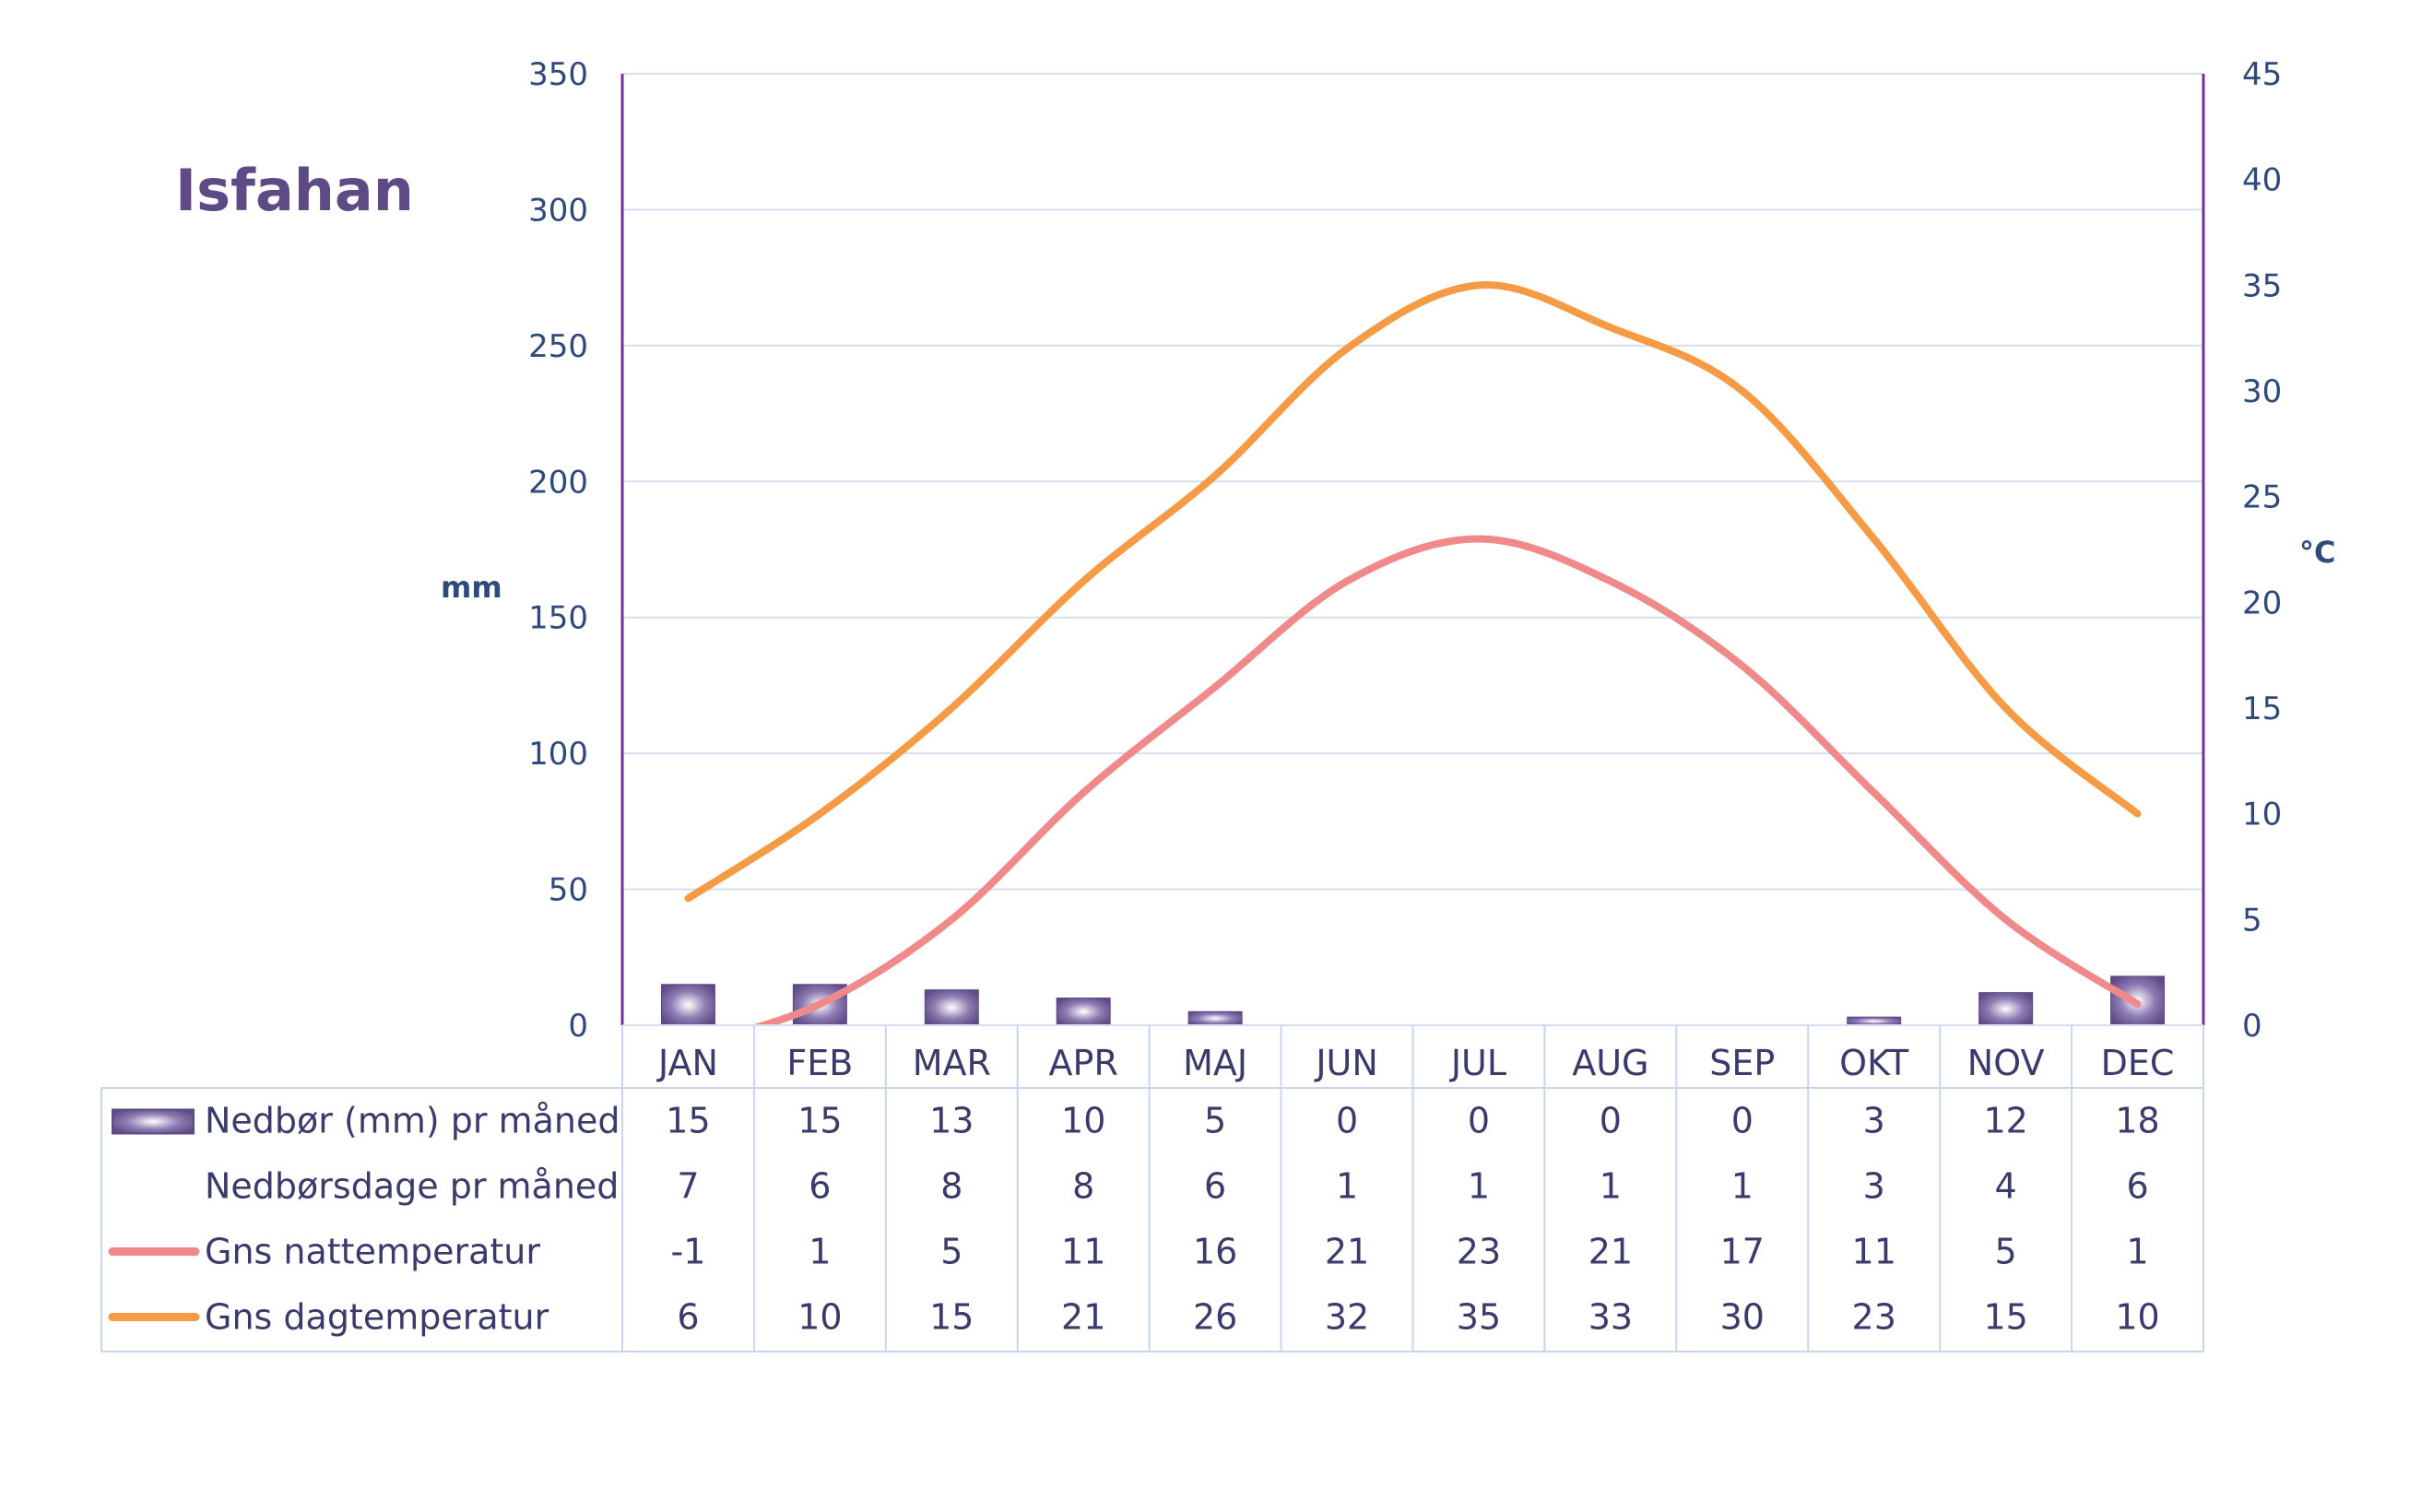 The height and width of the screenshot is (1512, 2409). I want to click on x-tick-label: MAR, so click(952, 1063).